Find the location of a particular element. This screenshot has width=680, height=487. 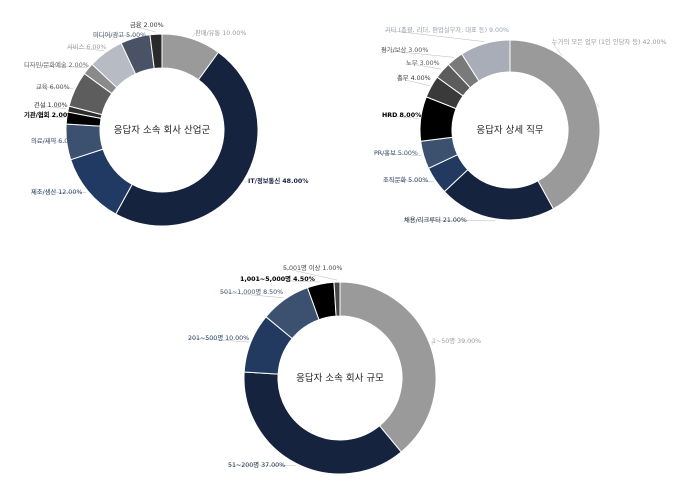

slice-label-1-3: 제조/생산 12.00% is located at coordinates (56, 191).